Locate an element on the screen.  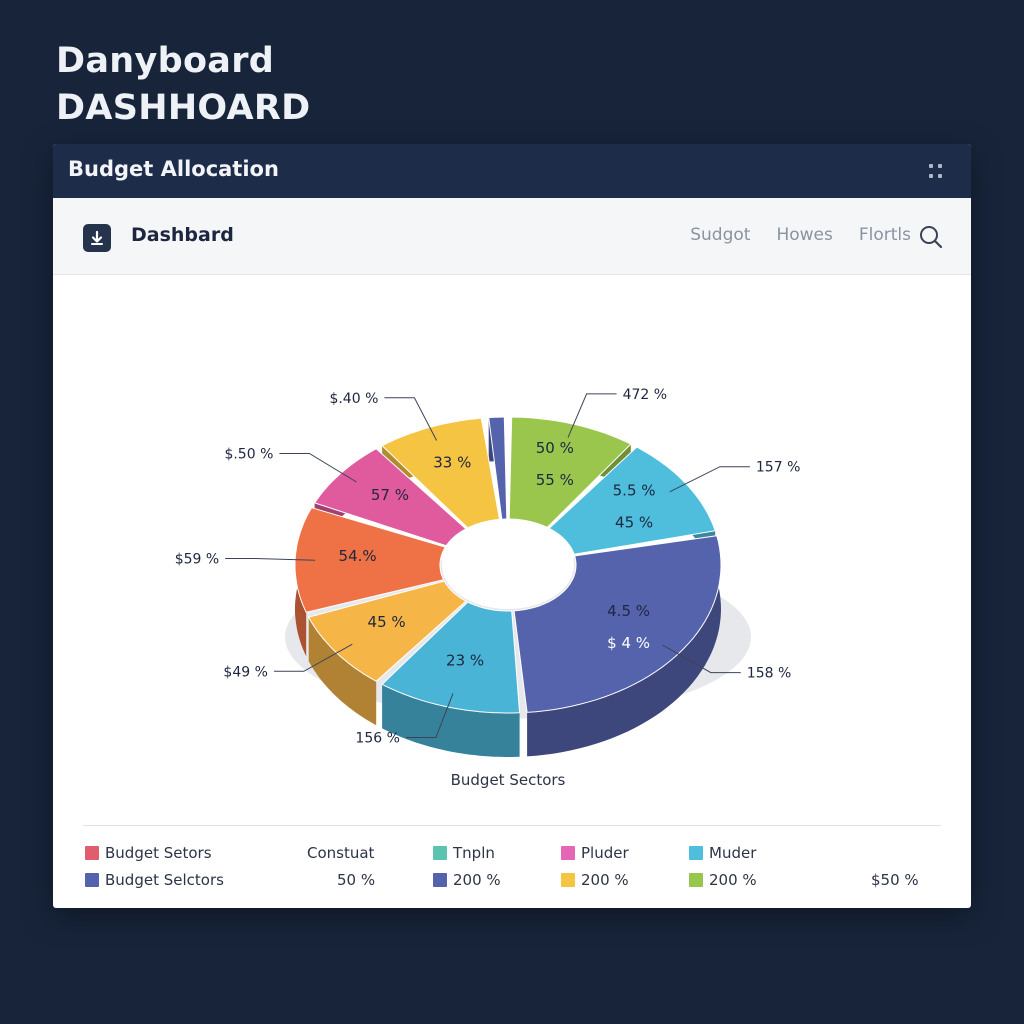
legend-label: Tnpln is located at coordinates (474, 853).